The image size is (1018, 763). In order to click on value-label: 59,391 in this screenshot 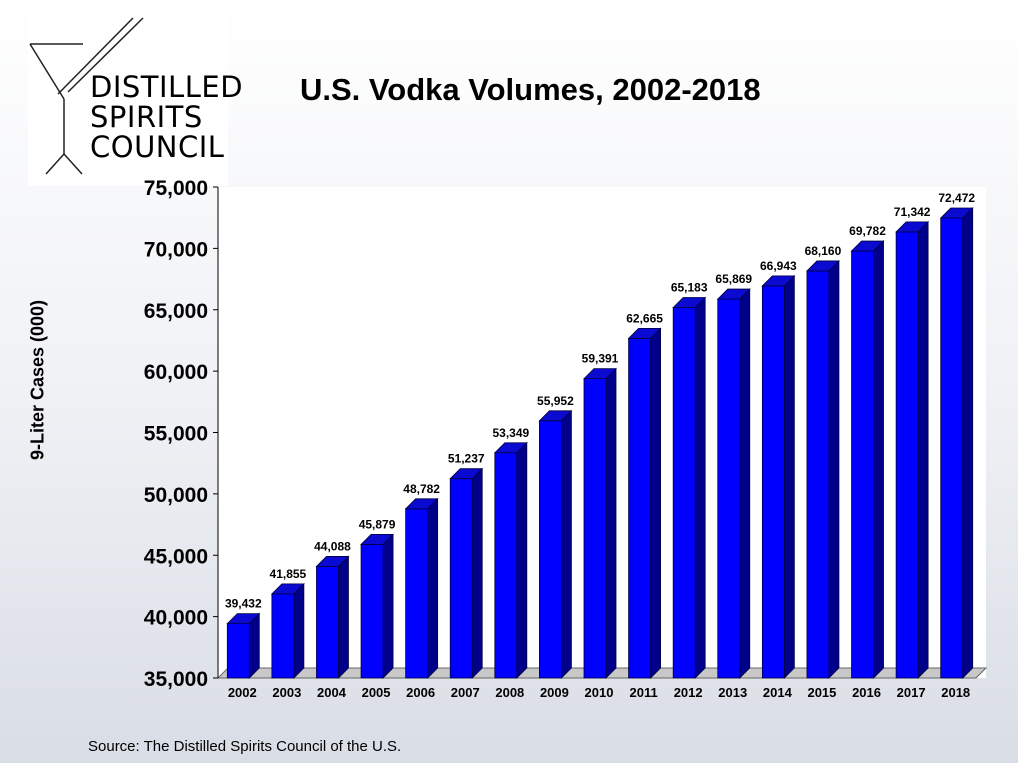, I will do `click(600, 359)`.